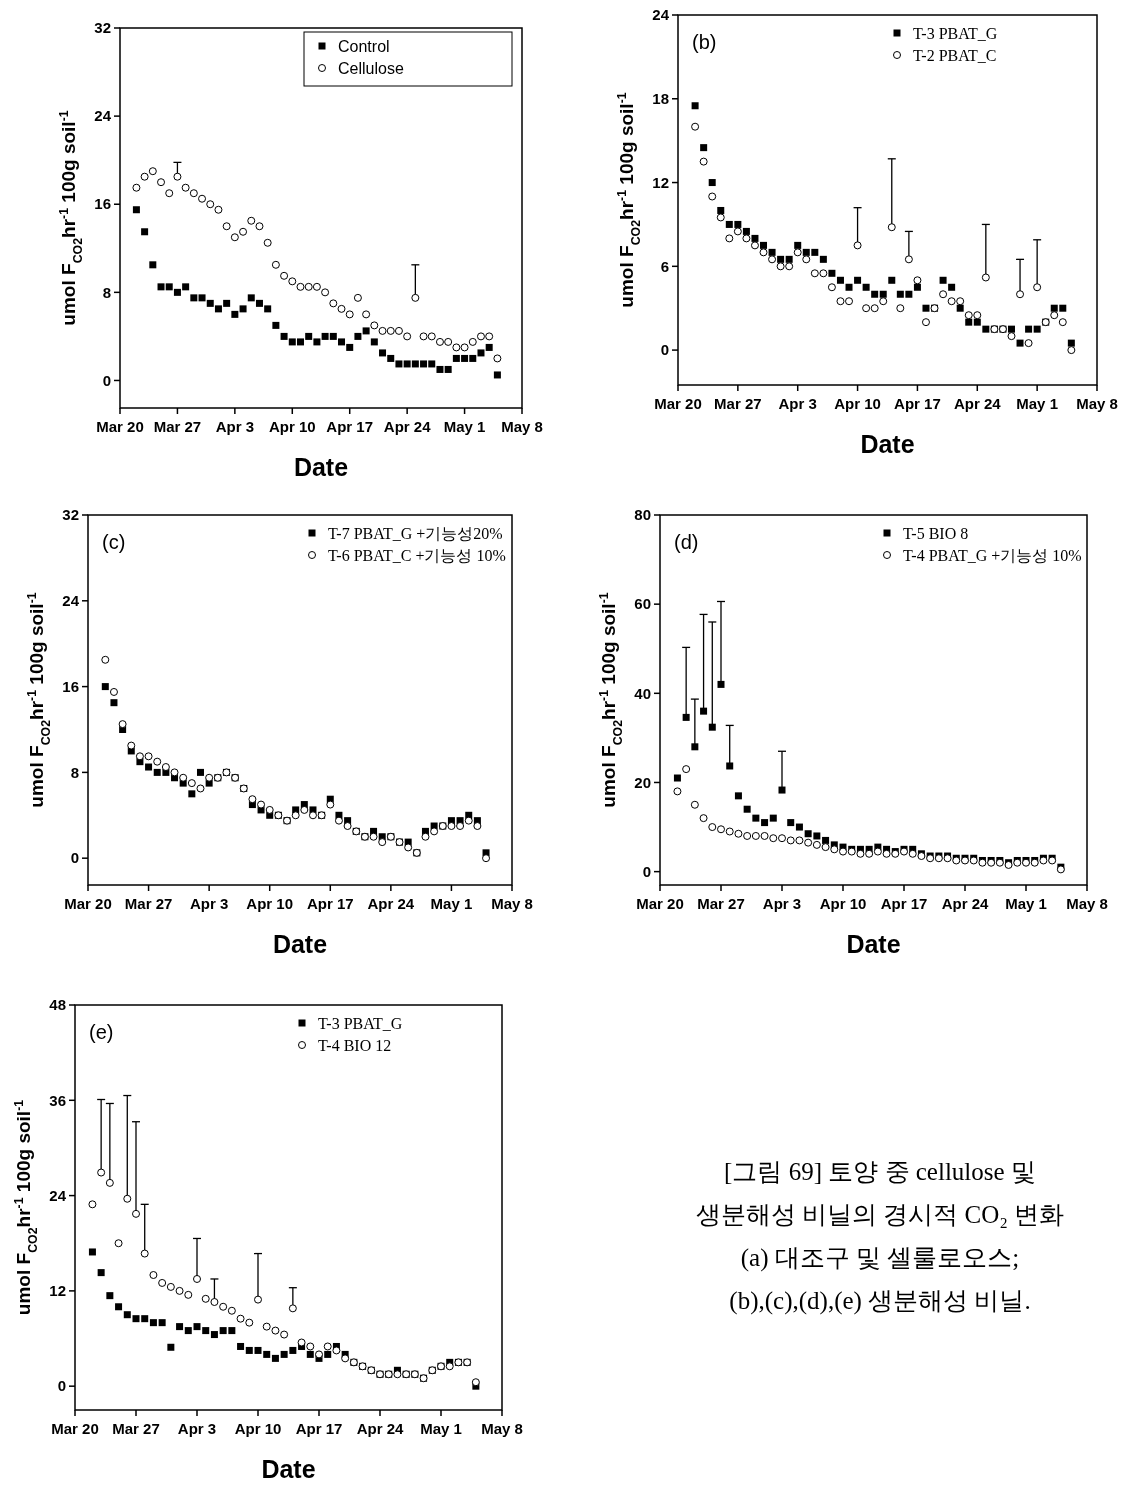 This screenshot has width=1128, height=1493. What do you see at coordinates (664, 266) in the screenshot?
I see `y-tick-label: 6` at bounding box center [664, 266].